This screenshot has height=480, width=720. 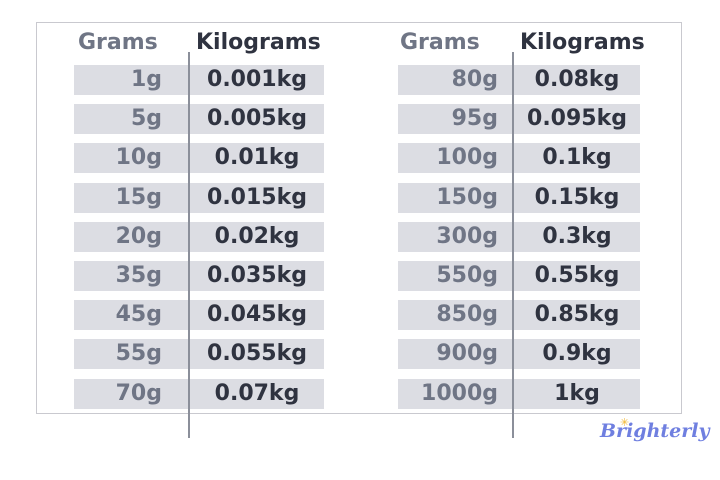 I want to click on kilograms-cell: 0.1kg, so click(x=577, y=158).